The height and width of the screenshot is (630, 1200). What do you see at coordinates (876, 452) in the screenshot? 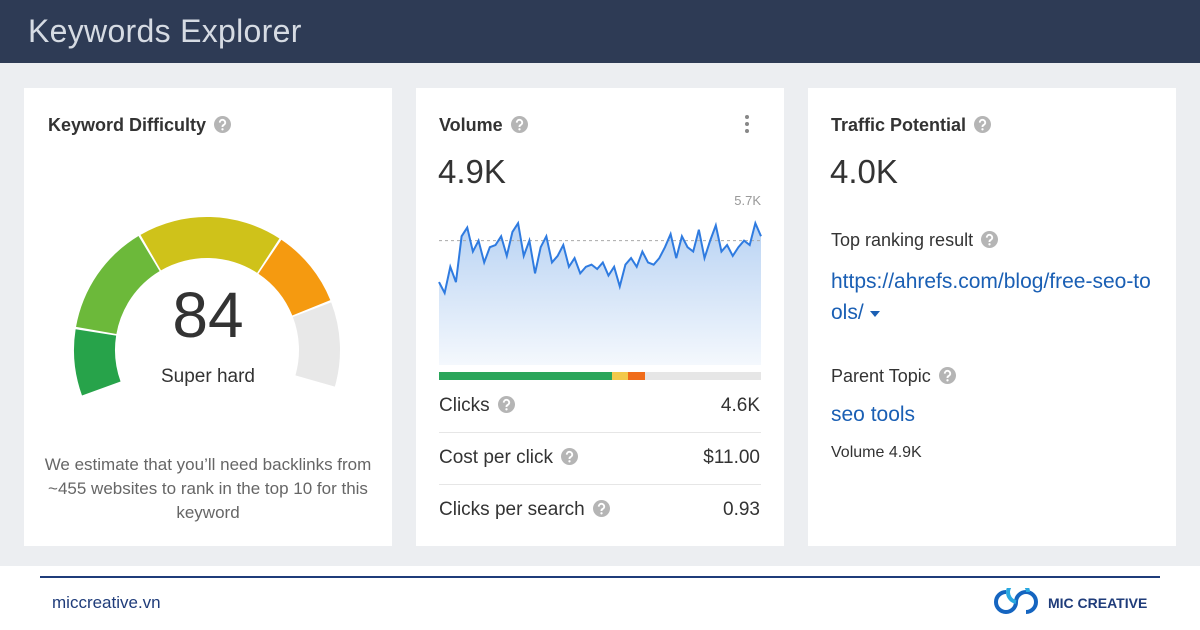
I see `parent-topic-volume: Volume 4.9K` at bounding box center [876, 452].